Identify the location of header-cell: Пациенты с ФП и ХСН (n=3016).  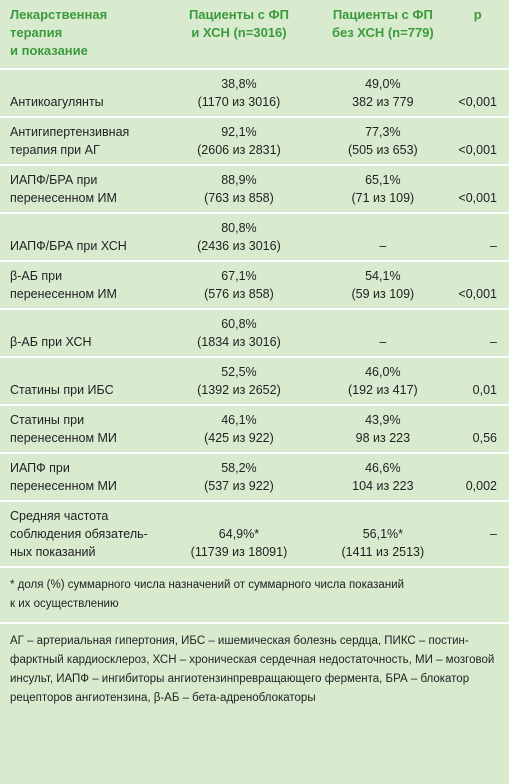
(238, 23).